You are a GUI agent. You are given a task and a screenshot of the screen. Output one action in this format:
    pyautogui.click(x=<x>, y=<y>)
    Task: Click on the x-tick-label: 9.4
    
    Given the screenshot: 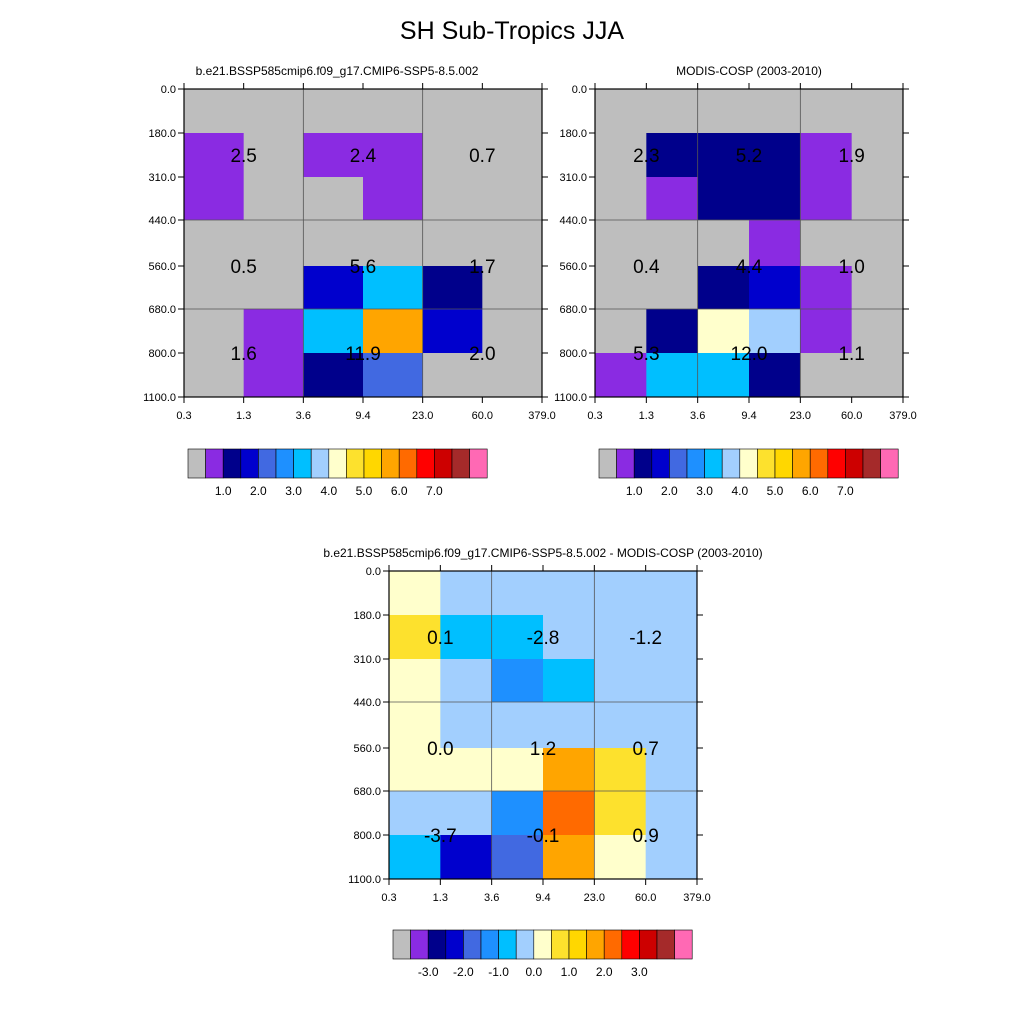 What is the action you would take?
    pyautogui.click(x=748, y=416)
    